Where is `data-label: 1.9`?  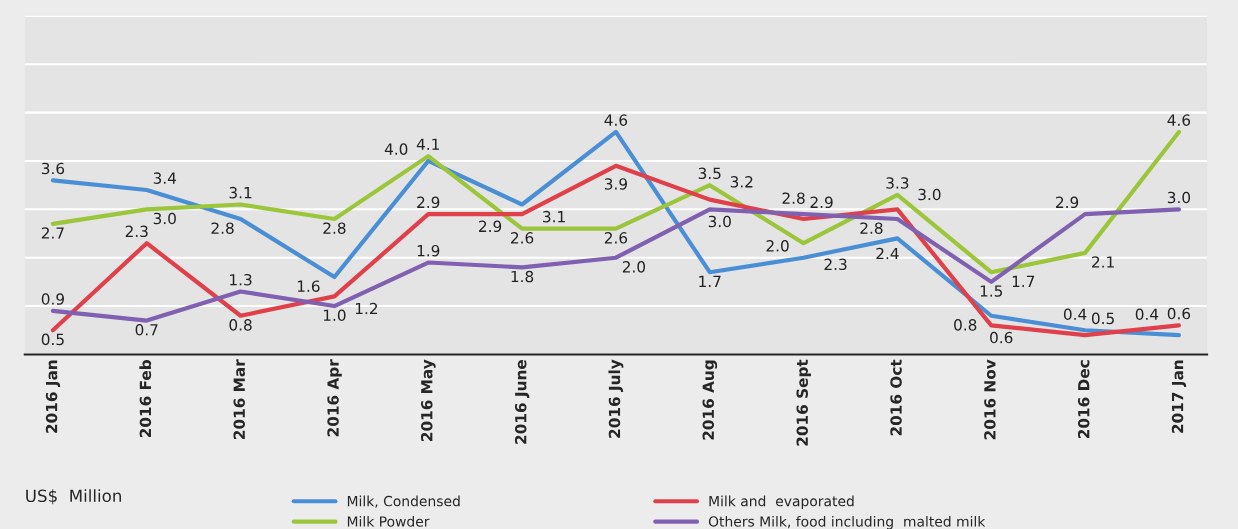
data-label: 1.9 is located at coordinates (428, 250).